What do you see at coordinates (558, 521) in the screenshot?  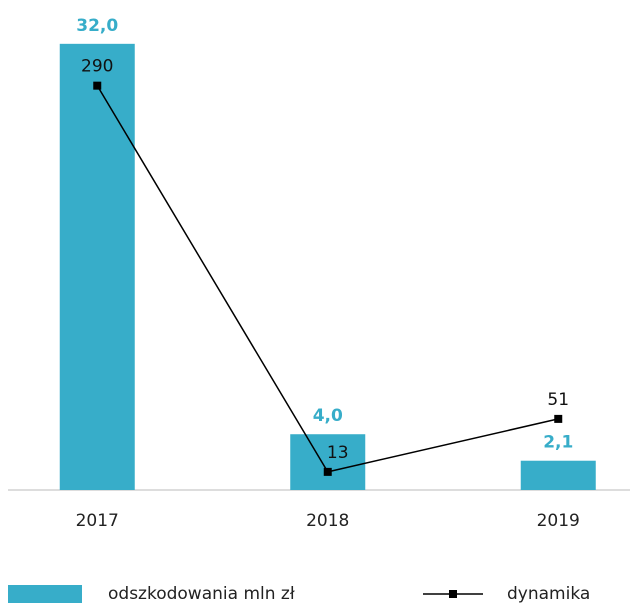 I see `x-tick-label: 2019` at bounding box center [558, 521].